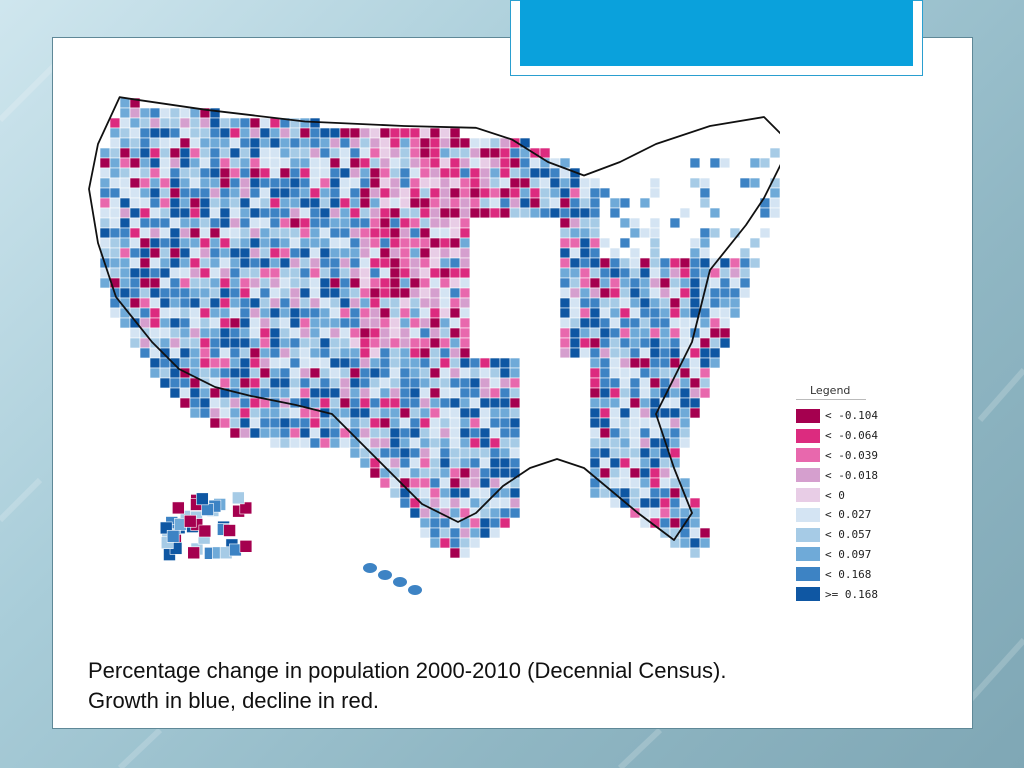 This screenshot has height=768, width=1024. What do you see at coordinates (808, 475) in the screenshot?
I see `legend-swatch` at bounding box center [808, 475].